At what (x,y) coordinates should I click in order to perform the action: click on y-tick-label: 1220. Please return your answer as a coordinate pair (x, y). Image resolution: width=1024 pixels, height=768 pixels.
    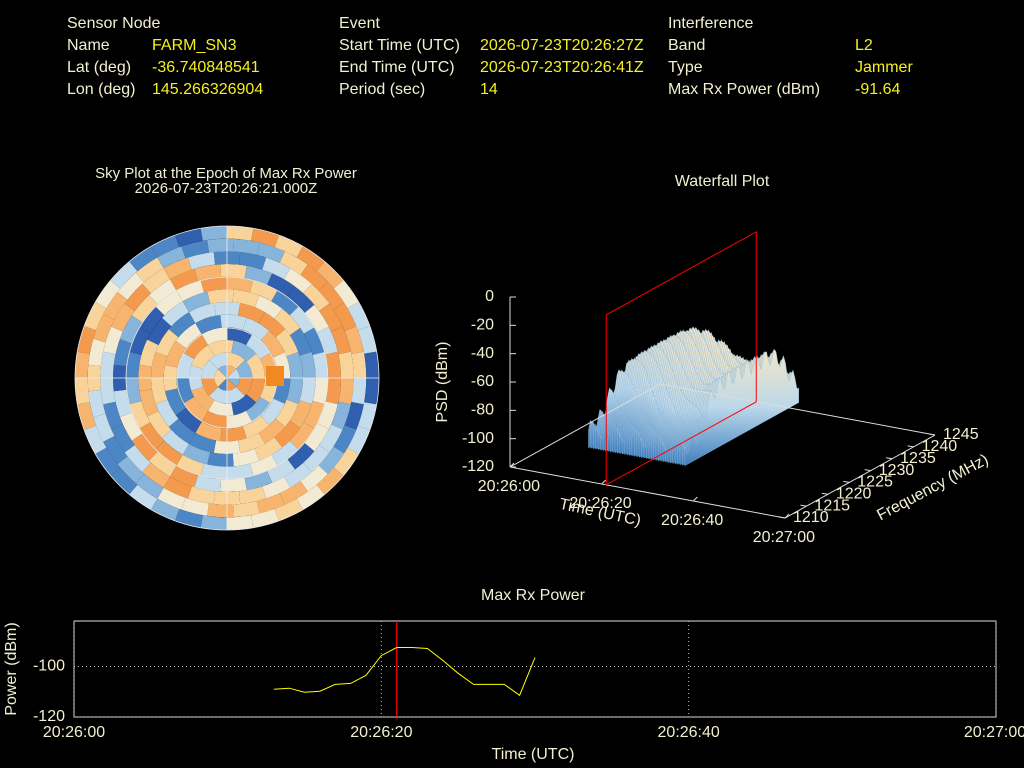
    Looking at the image, I should click on (854, 494).